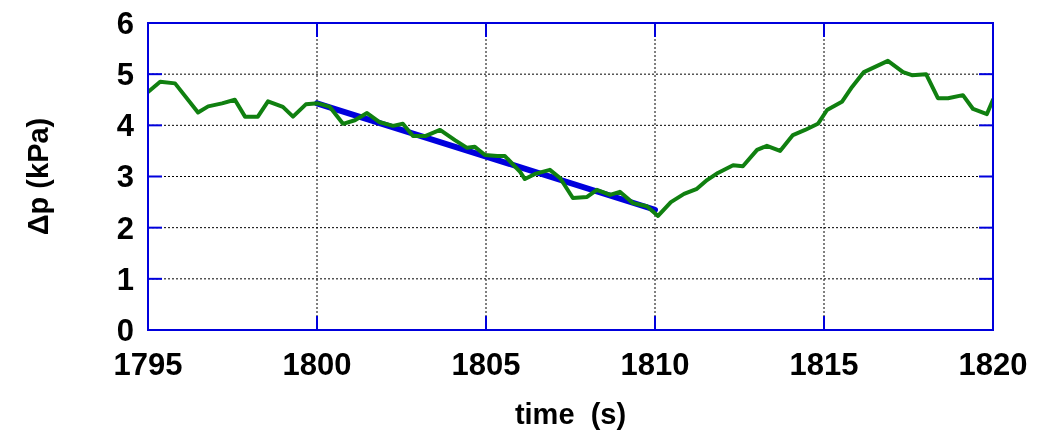  Describe the element at coordinates (125, 177) in the screenshot. I see `y-tick-label: 3` at that location.